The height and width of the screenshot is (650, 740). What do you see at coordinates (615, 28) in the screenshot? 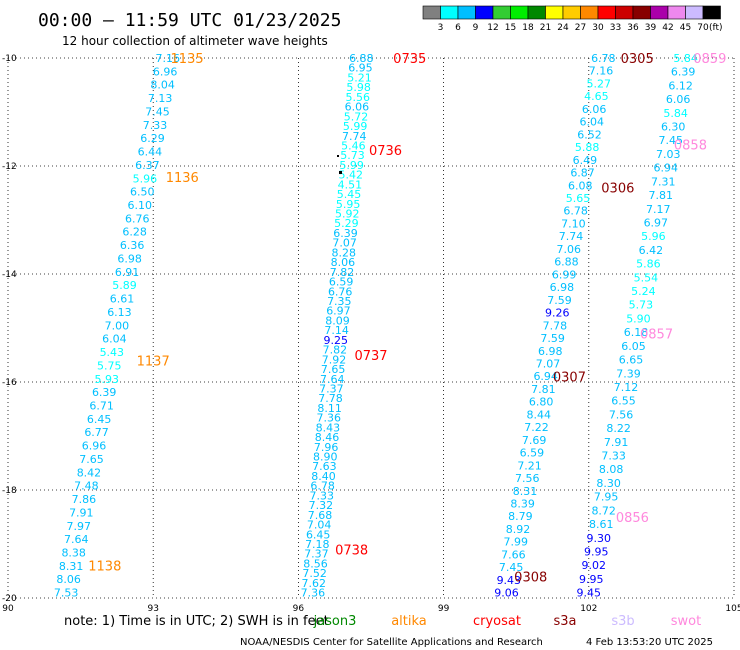
I see `legend-label: 33` at bounding box center [615, 28].